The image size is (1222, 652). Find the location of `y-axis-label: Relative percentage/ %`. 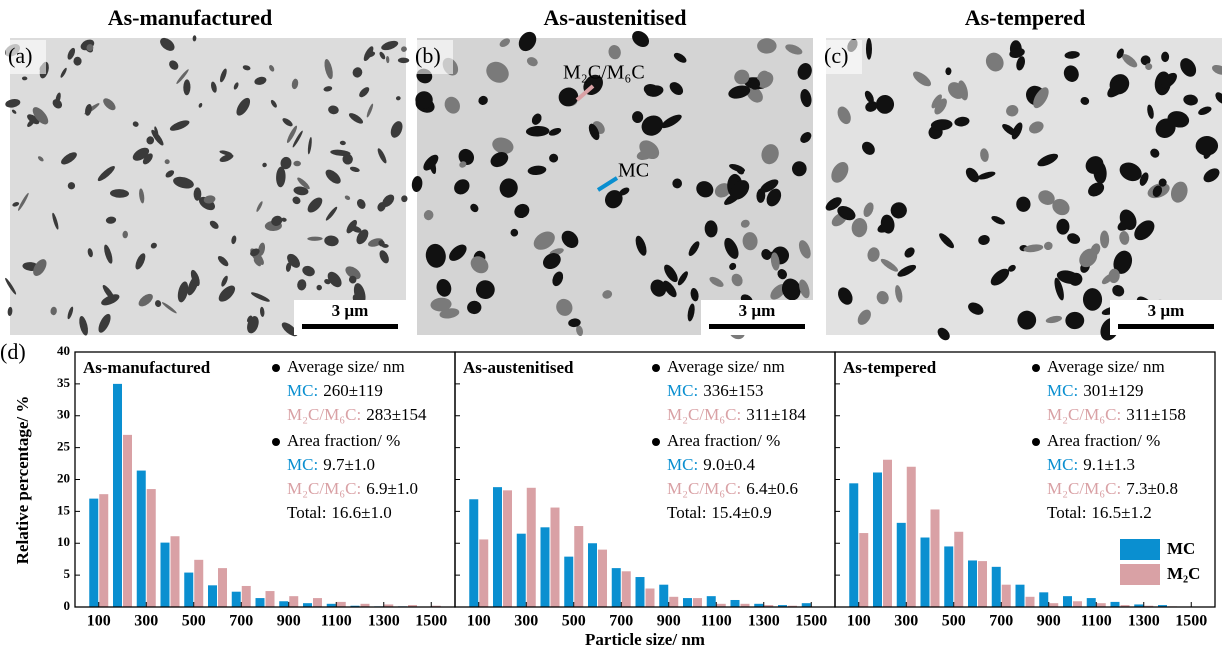

y-axis-label: Relative percentage/ % is located at coordinates (22, 480).